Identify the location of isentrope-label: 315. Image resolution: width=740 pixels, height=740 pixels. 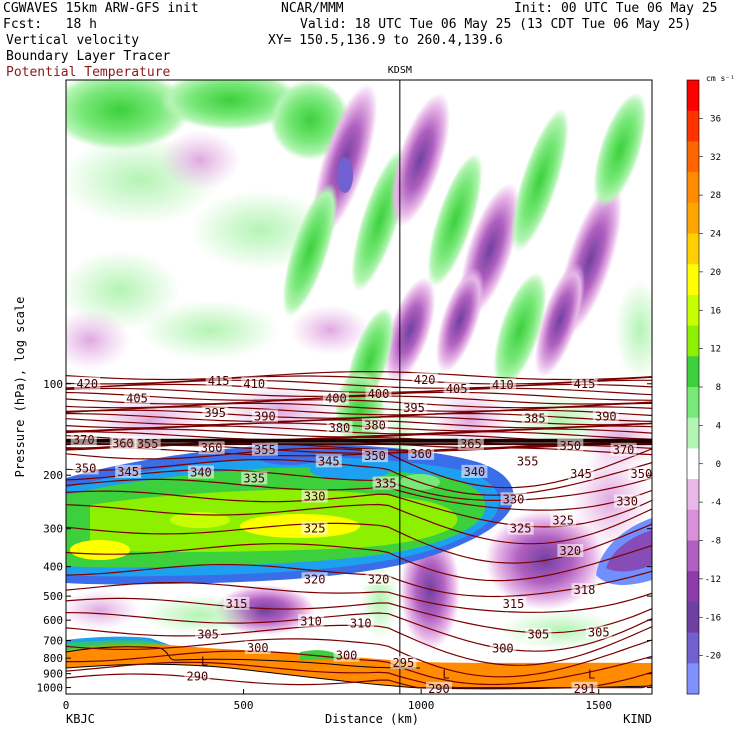
(237, 604).